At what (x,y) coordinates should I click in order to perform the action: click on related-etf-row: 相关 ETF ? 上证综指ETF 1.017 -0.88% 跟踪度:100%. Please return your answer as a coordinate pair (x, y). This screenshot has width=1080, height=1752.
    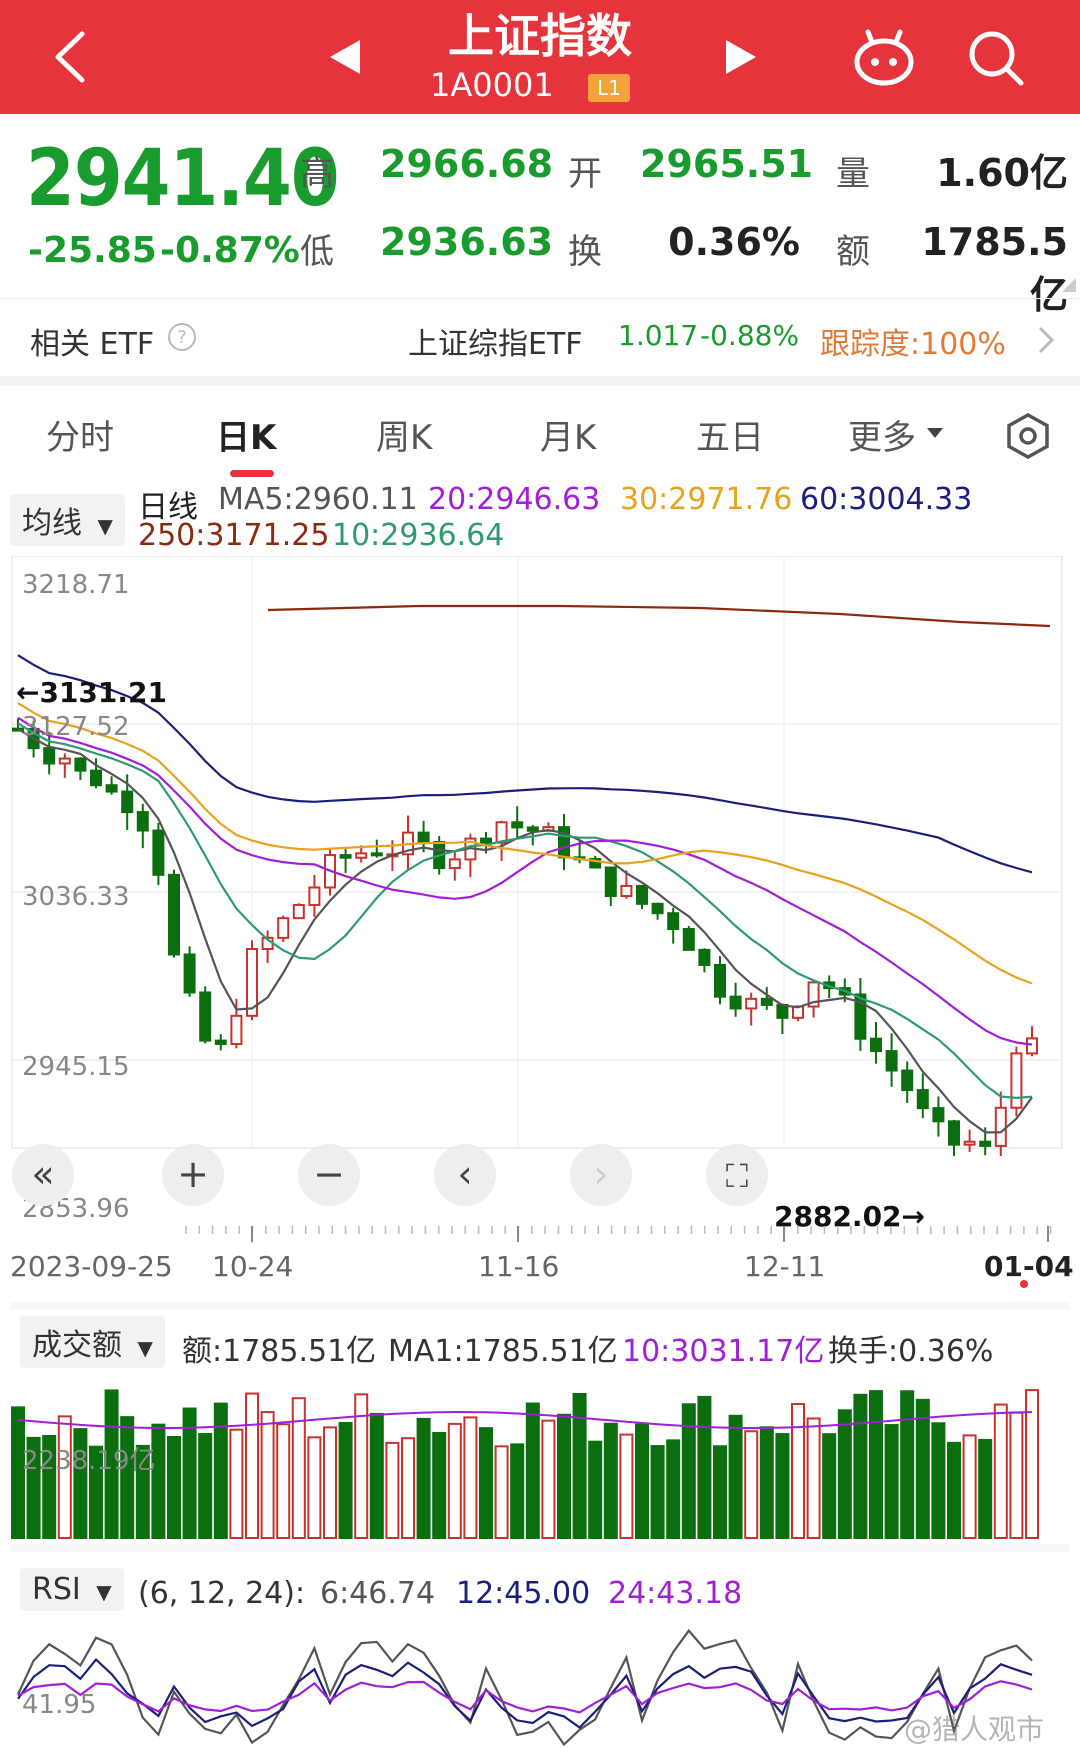
    Looking at the image, I should click on (540, 337).